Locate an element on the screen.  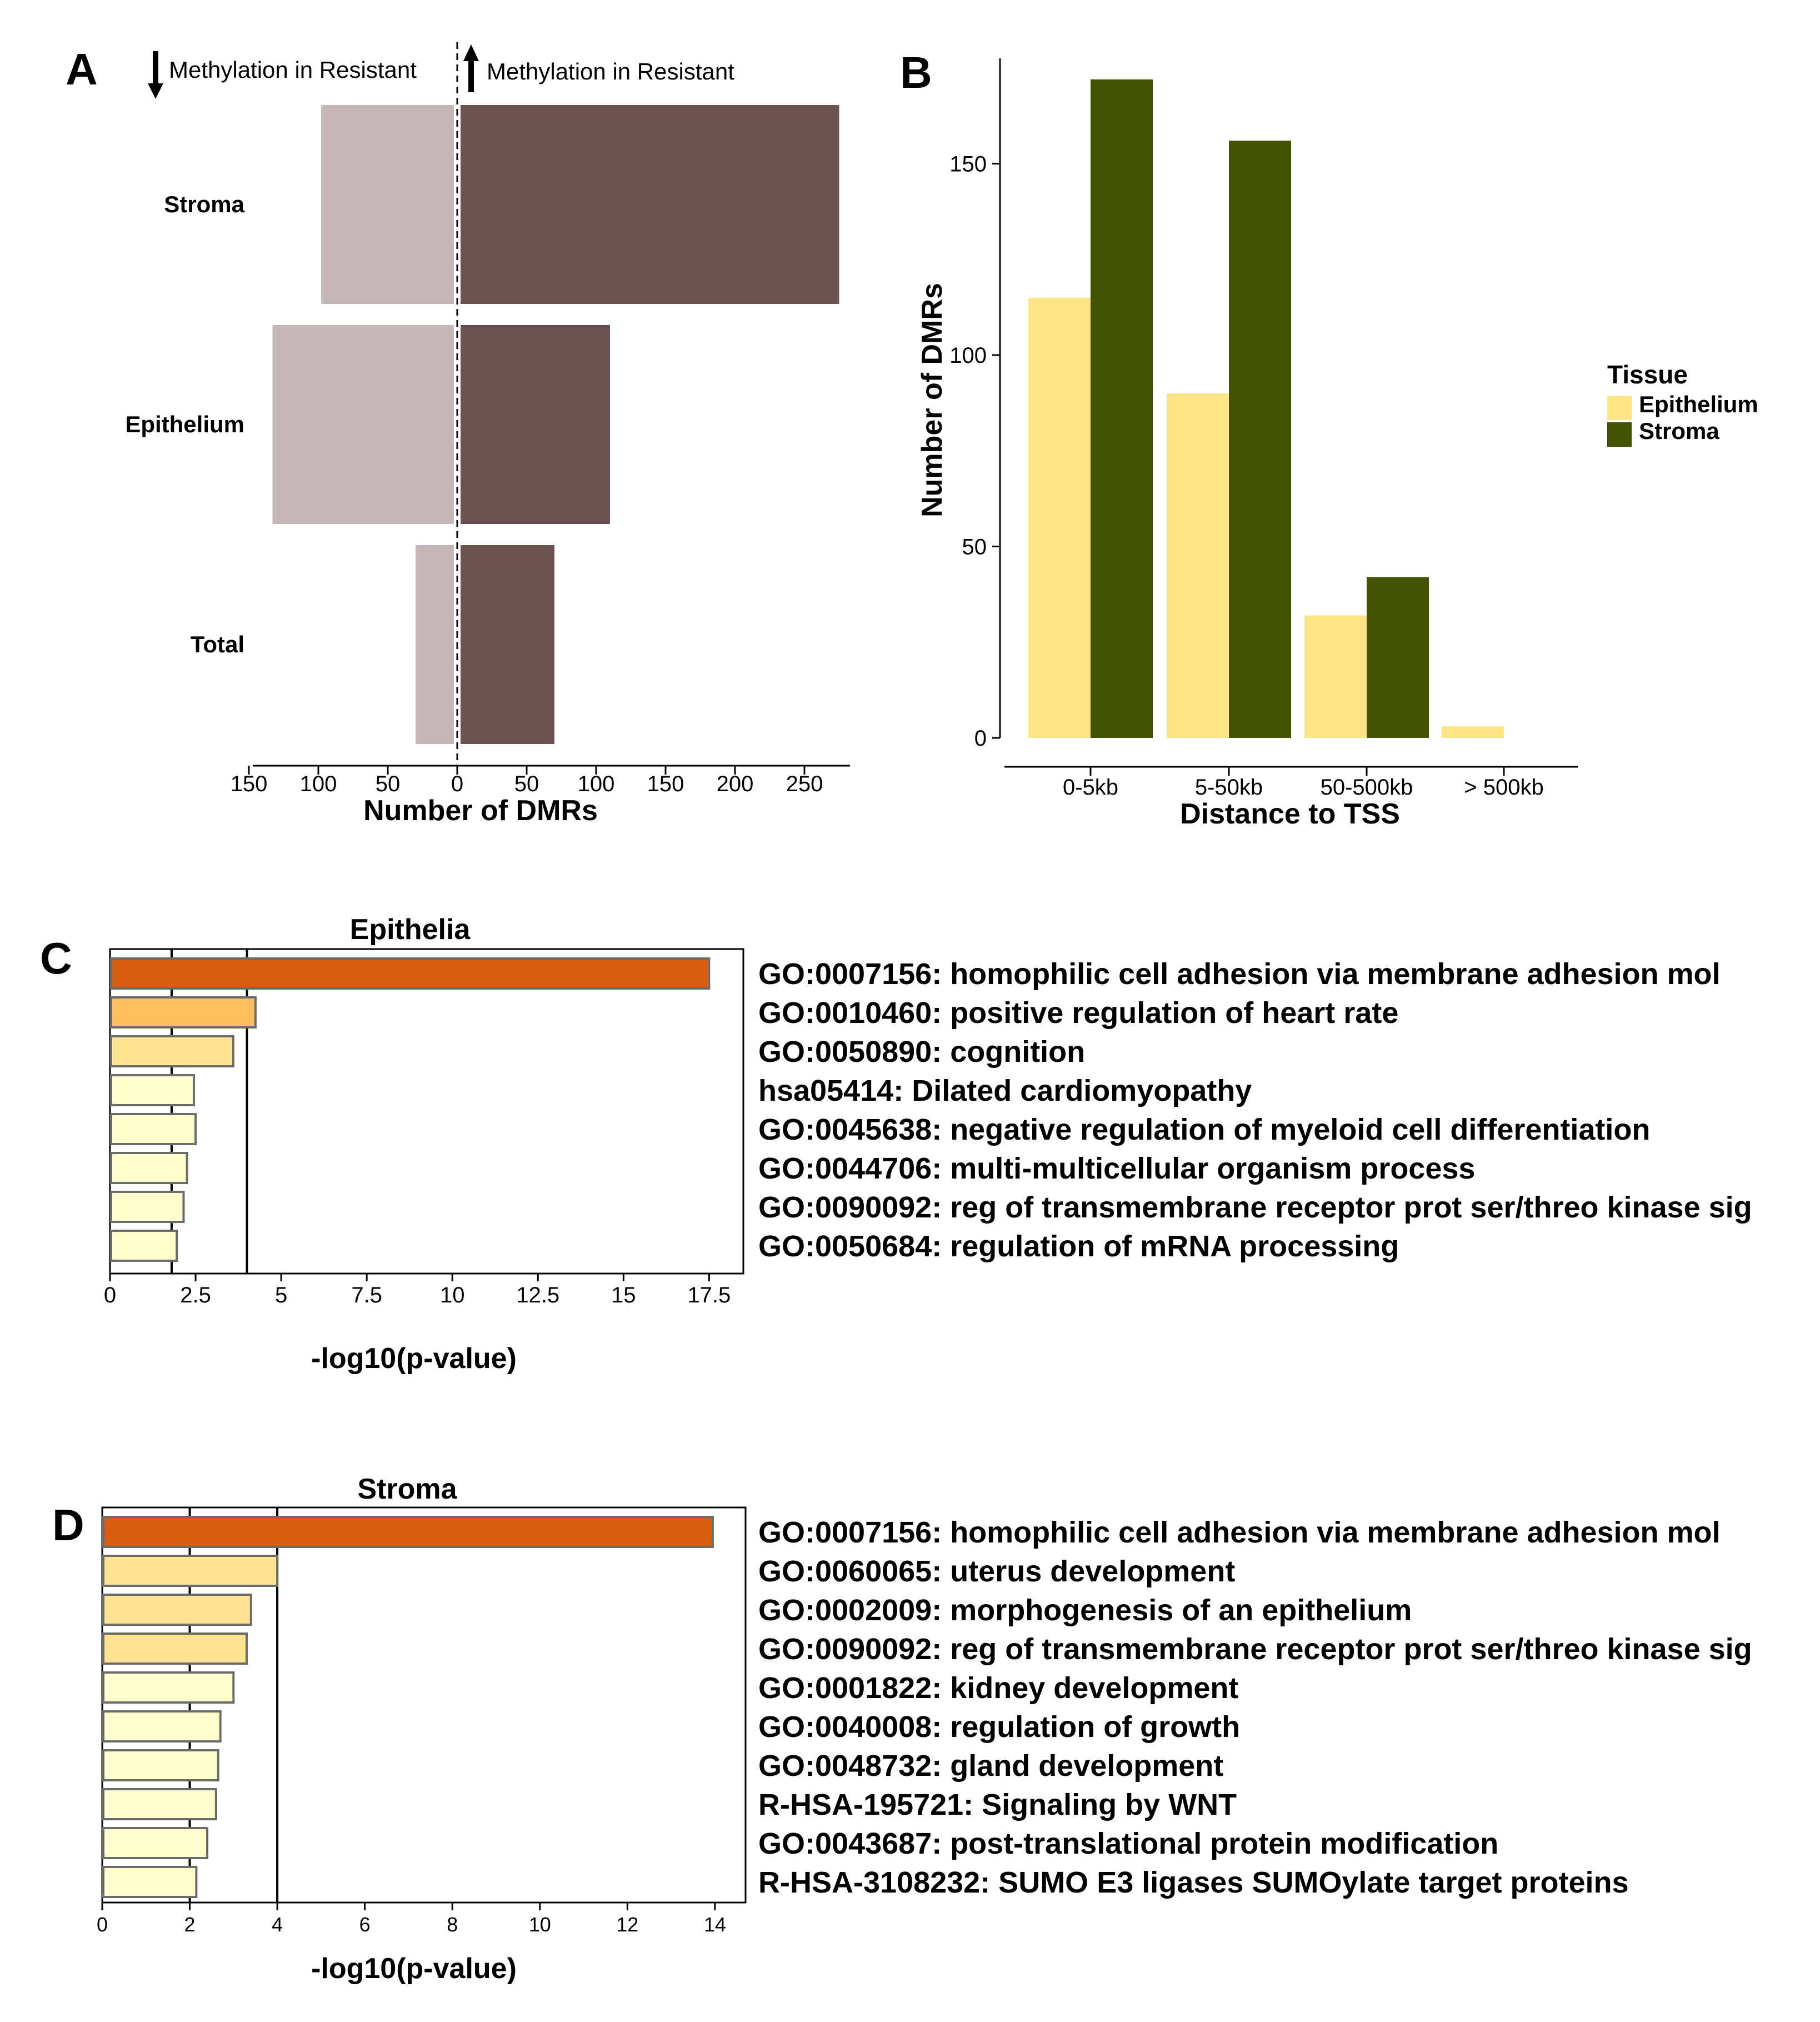
panel-b-x-tick-label: 50-500kb is located at coordinates (1367, 788).